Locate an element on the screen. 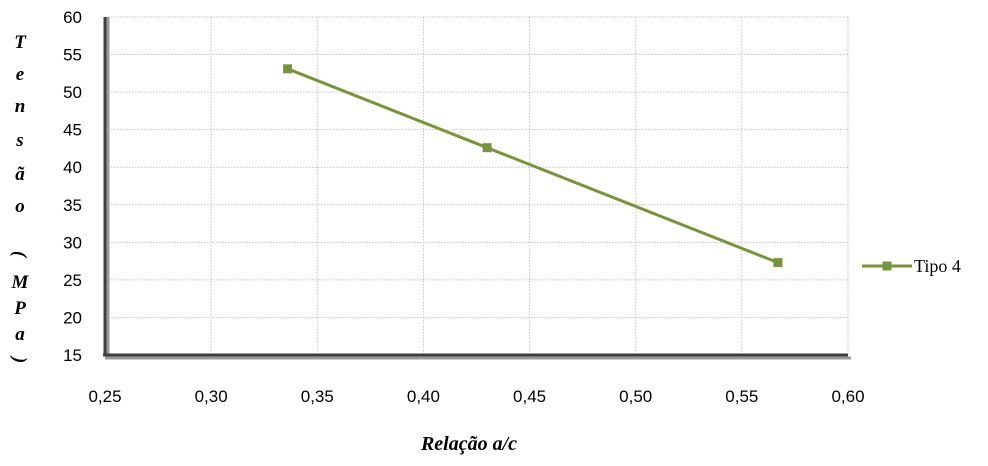 This screenshot has width=988, height=466. y-axis-label-char: ã is located at coordinates (20, 174).